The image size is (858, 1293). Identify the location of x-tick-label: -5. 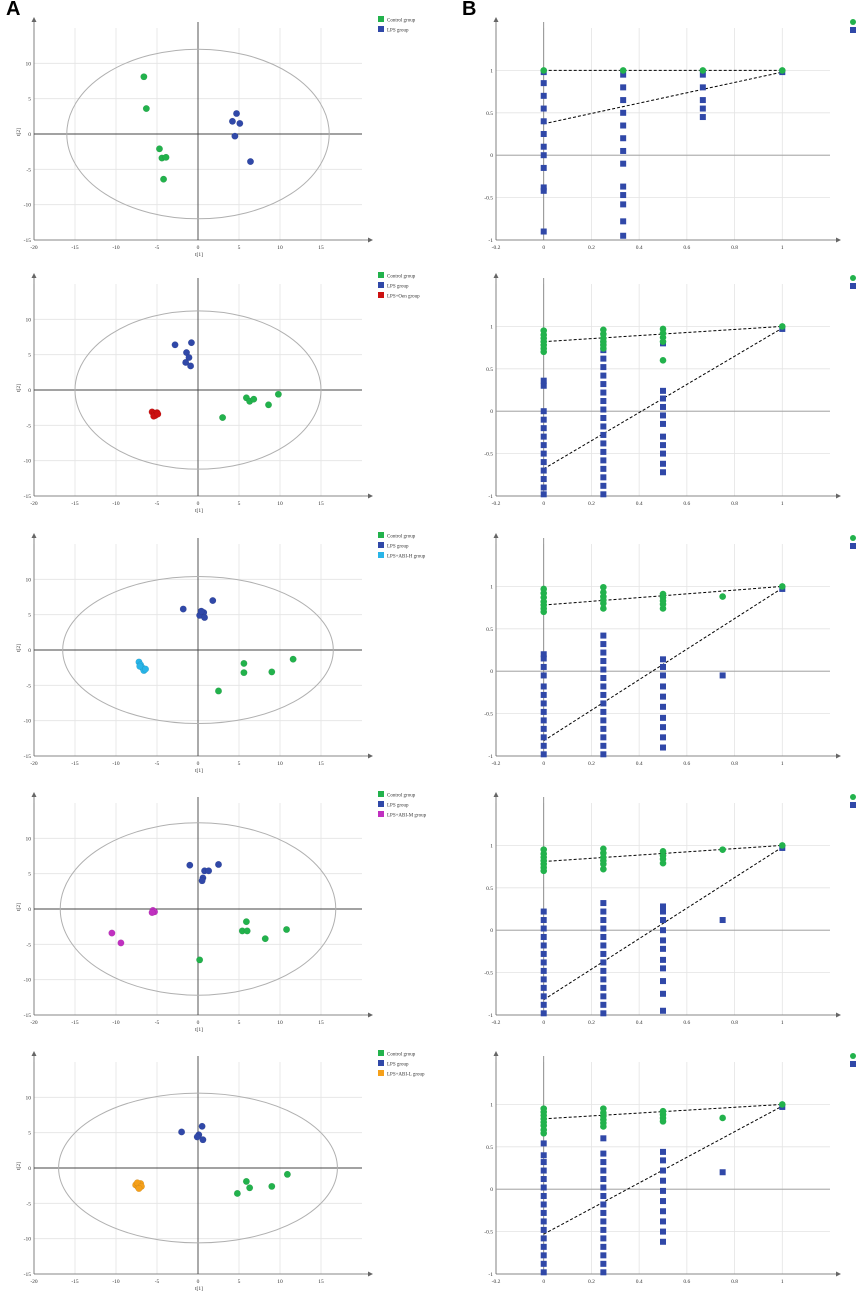
(157, 248).